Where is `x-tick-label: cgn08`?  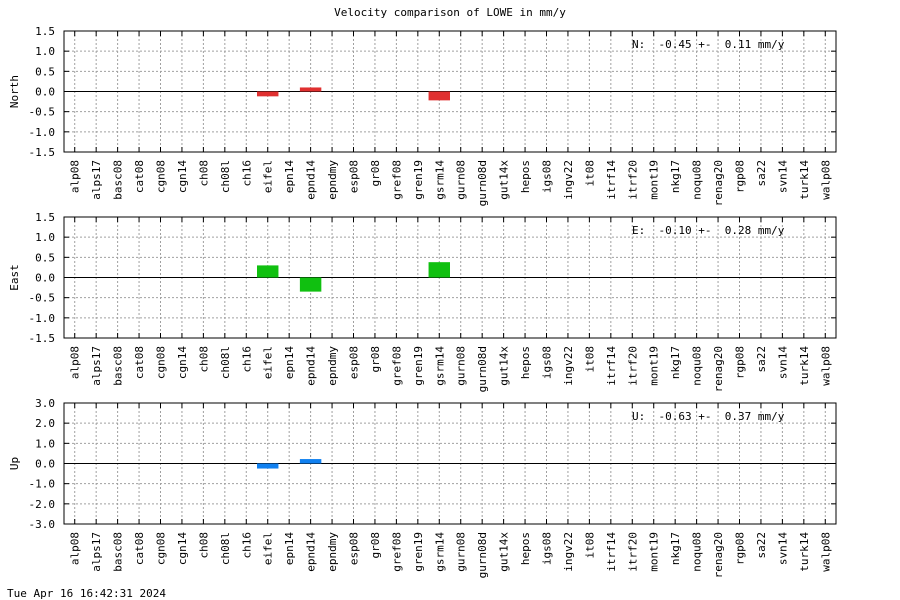
x-tick-label: cgn08 is located at coordinates (161, 176).